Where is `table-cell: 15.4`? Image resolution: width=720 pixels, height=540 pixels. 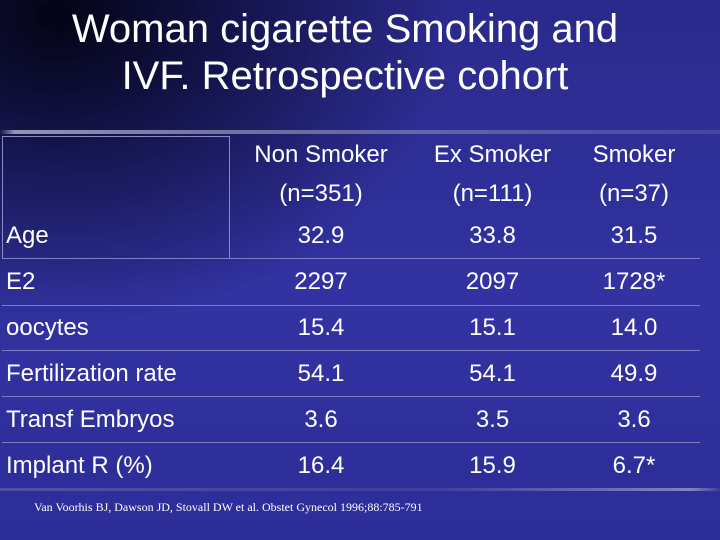
table-cell: 15.4 is located at coordinates (321, 327).